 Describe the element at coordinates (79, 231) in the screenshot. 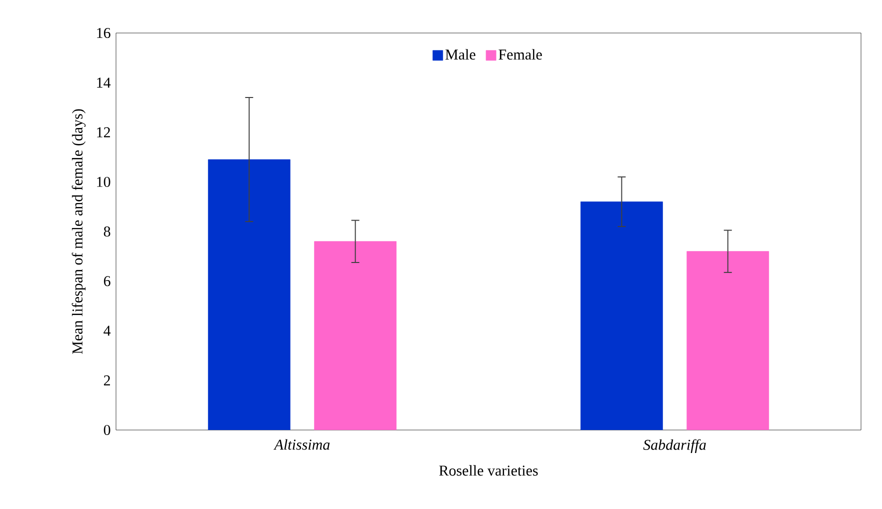

I see `y-axis-title: Mean lifespan of male and female (days)` at that location.